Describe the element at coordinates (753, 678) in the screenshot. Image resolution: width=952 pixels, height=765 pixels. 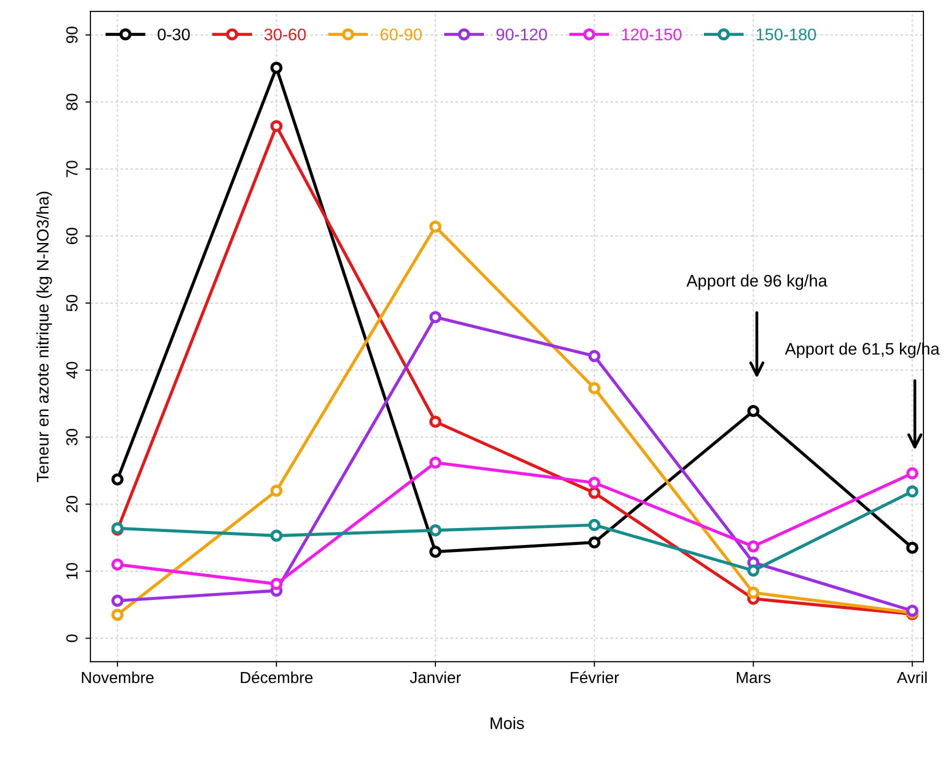
I see `x-tick-label: Mars` at that location.